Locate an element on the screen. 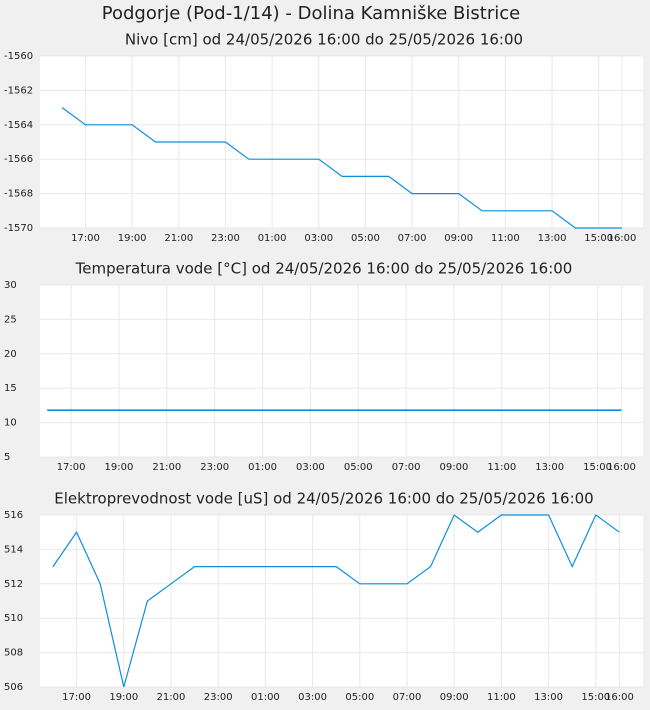 The image size is (650, 710). y-tick-label: 510 is located at coordinates (13, 618).